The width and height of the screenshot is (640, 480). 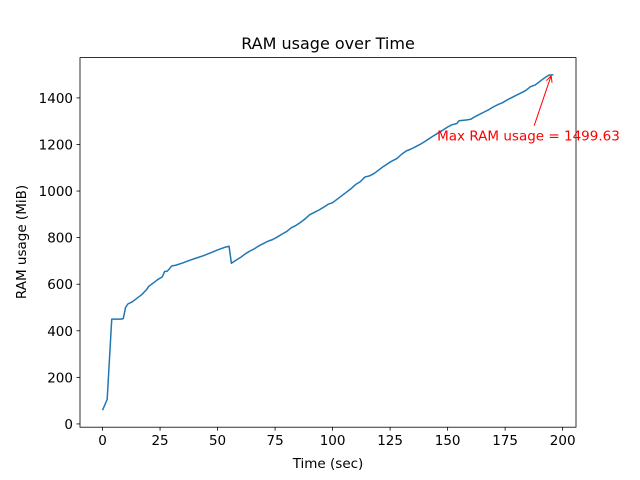 I want to click on x-axis-label: Time (sec), so click(x=328, y=464).